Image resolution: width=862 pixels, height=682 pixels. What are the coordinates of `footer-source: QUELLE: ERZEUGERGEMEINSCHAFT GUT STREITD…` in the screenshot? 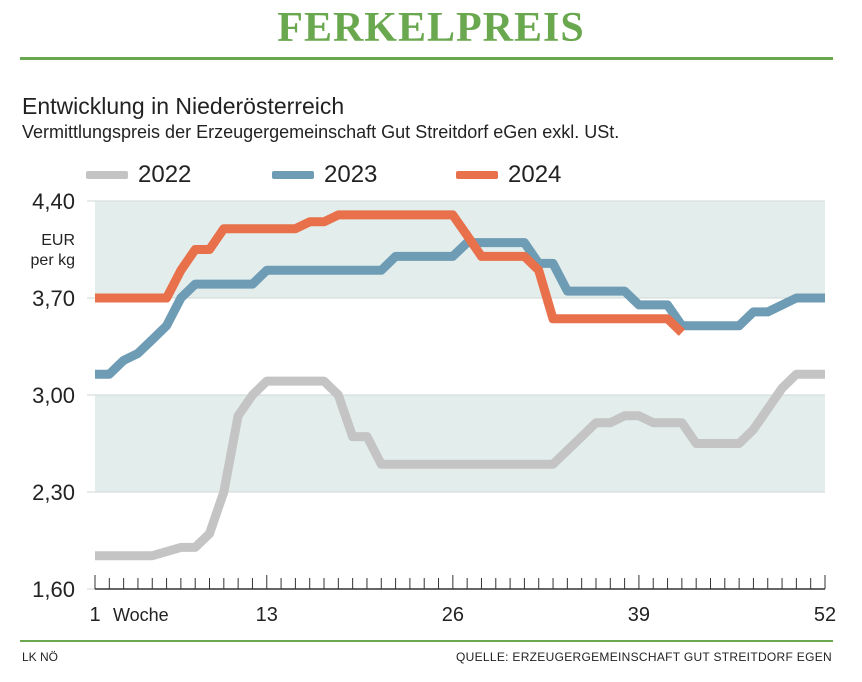 It's located at (643, 657).